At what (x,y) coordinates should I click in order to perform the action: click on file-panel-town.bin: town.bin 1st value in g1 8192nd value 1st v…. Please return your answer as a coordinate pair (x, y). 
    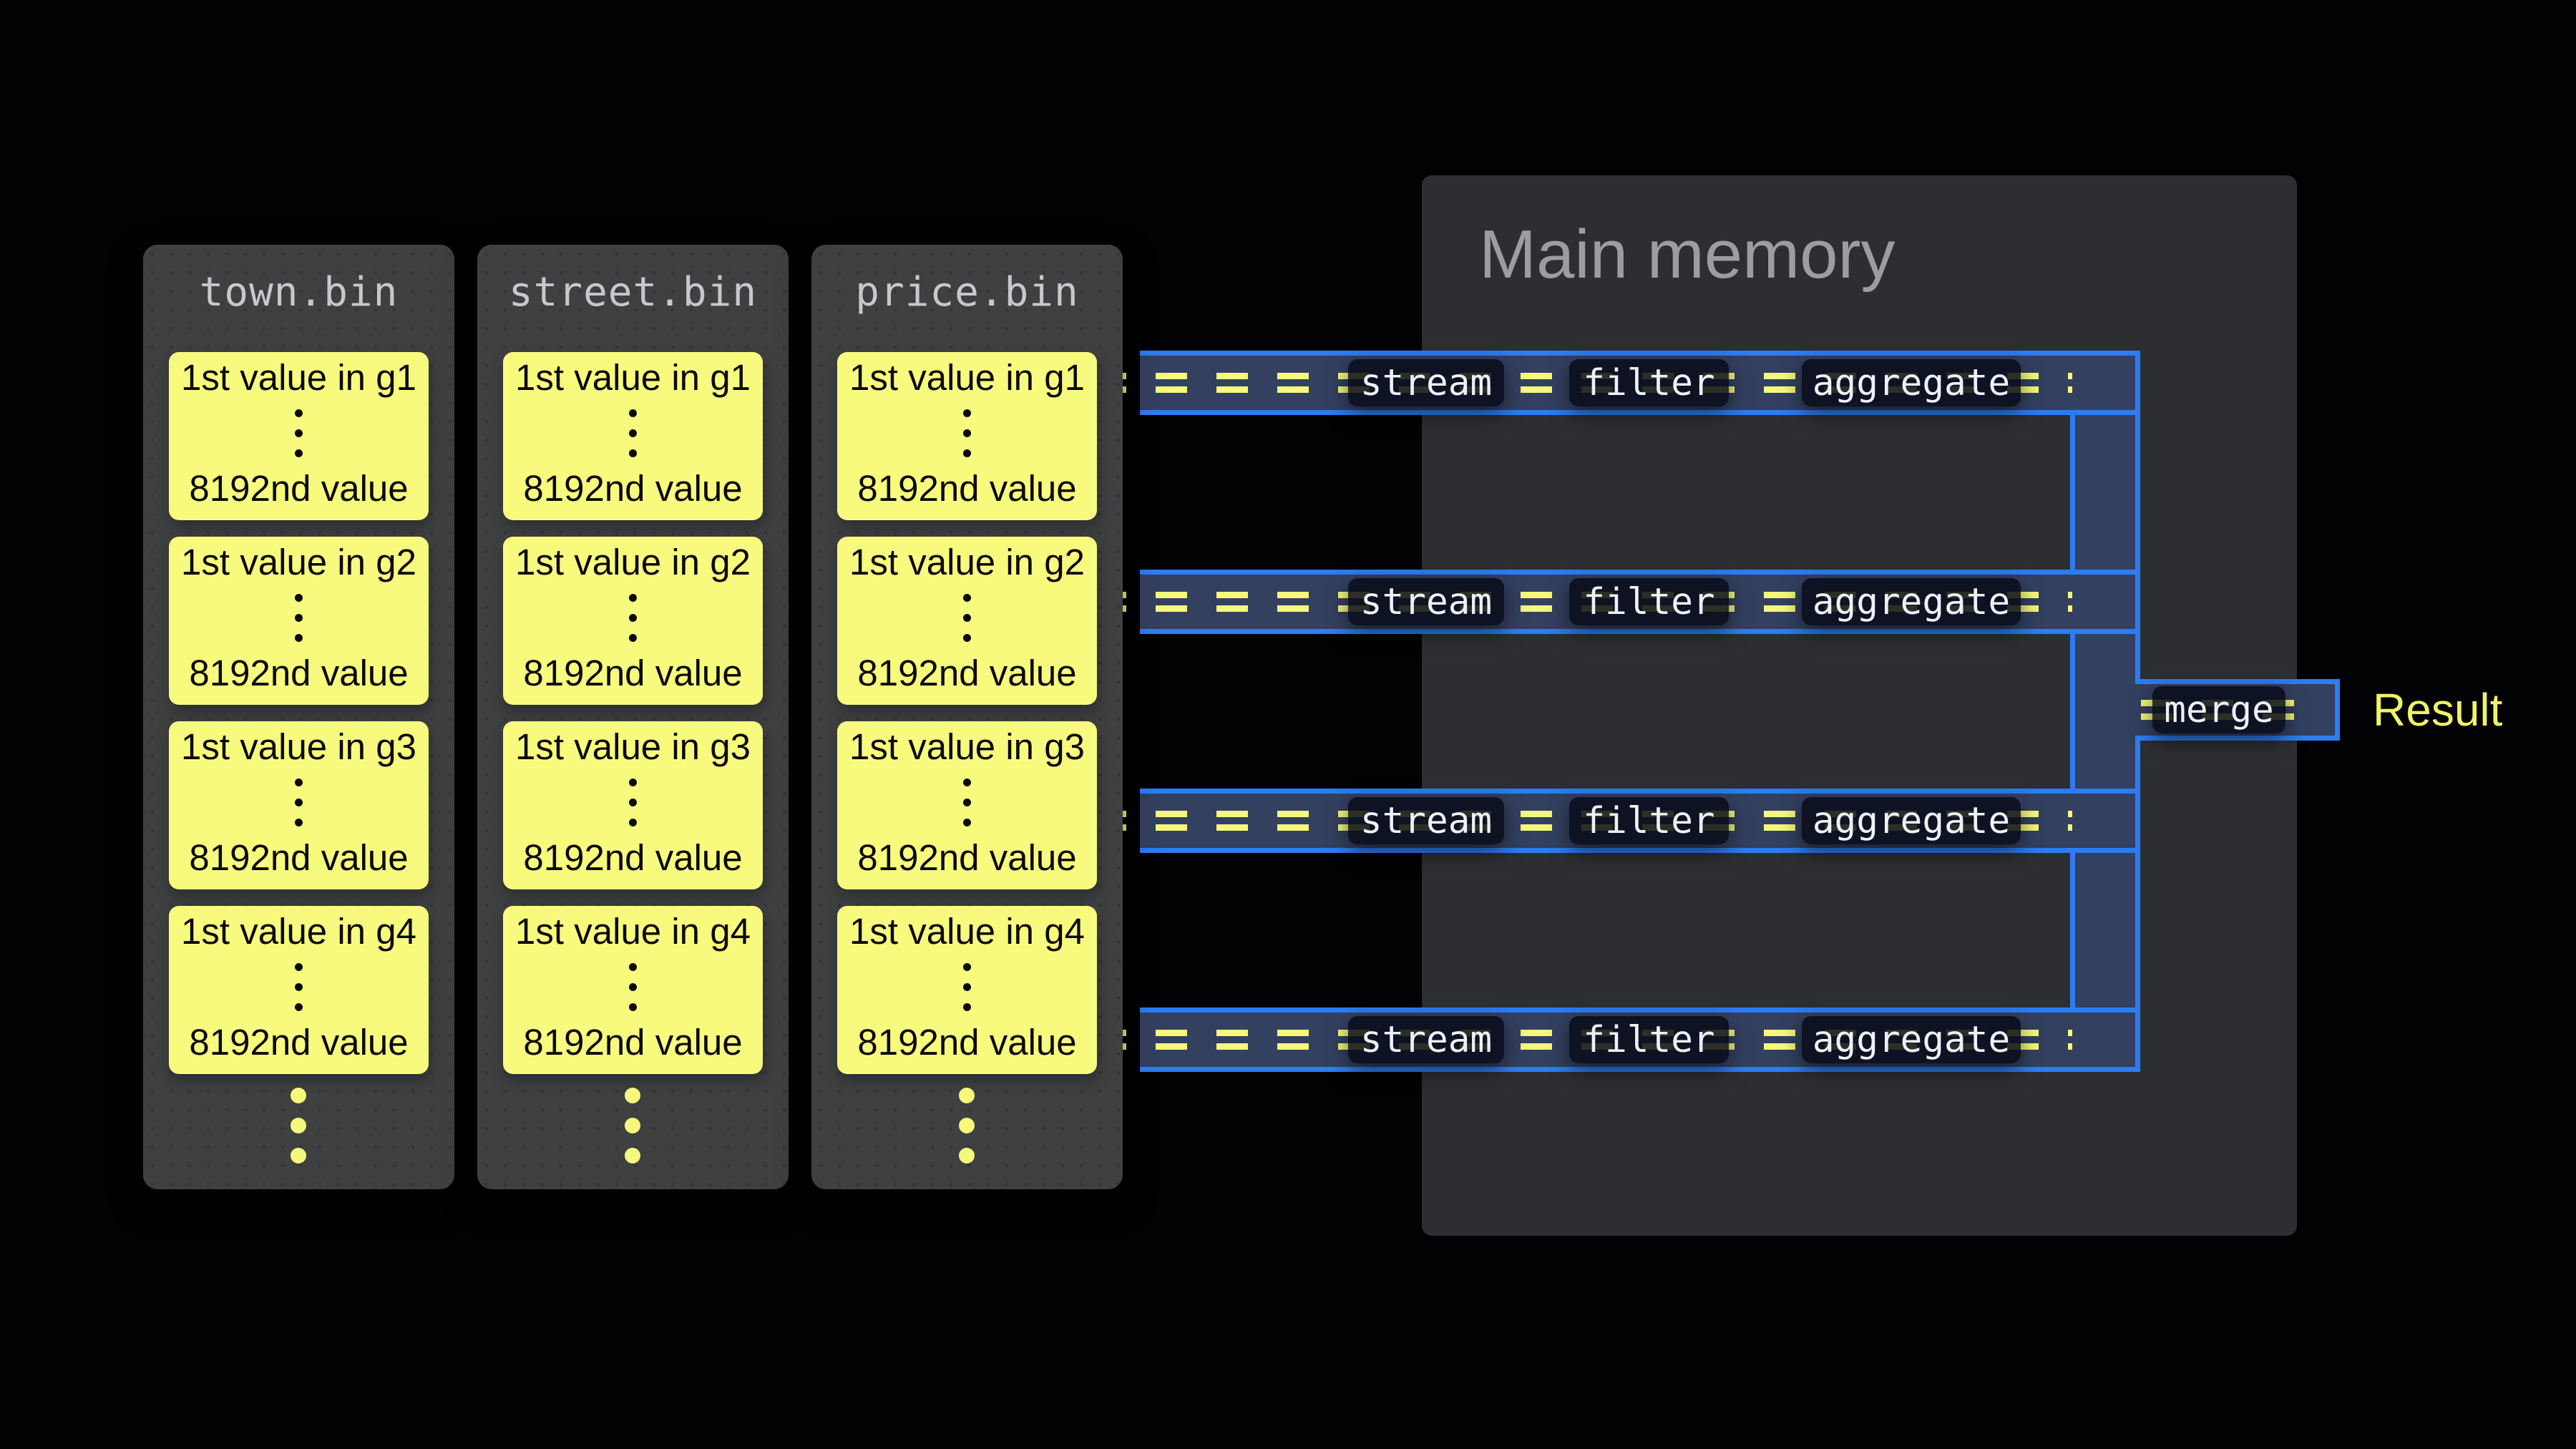
    Looking at the image, I should click on (298, 717).